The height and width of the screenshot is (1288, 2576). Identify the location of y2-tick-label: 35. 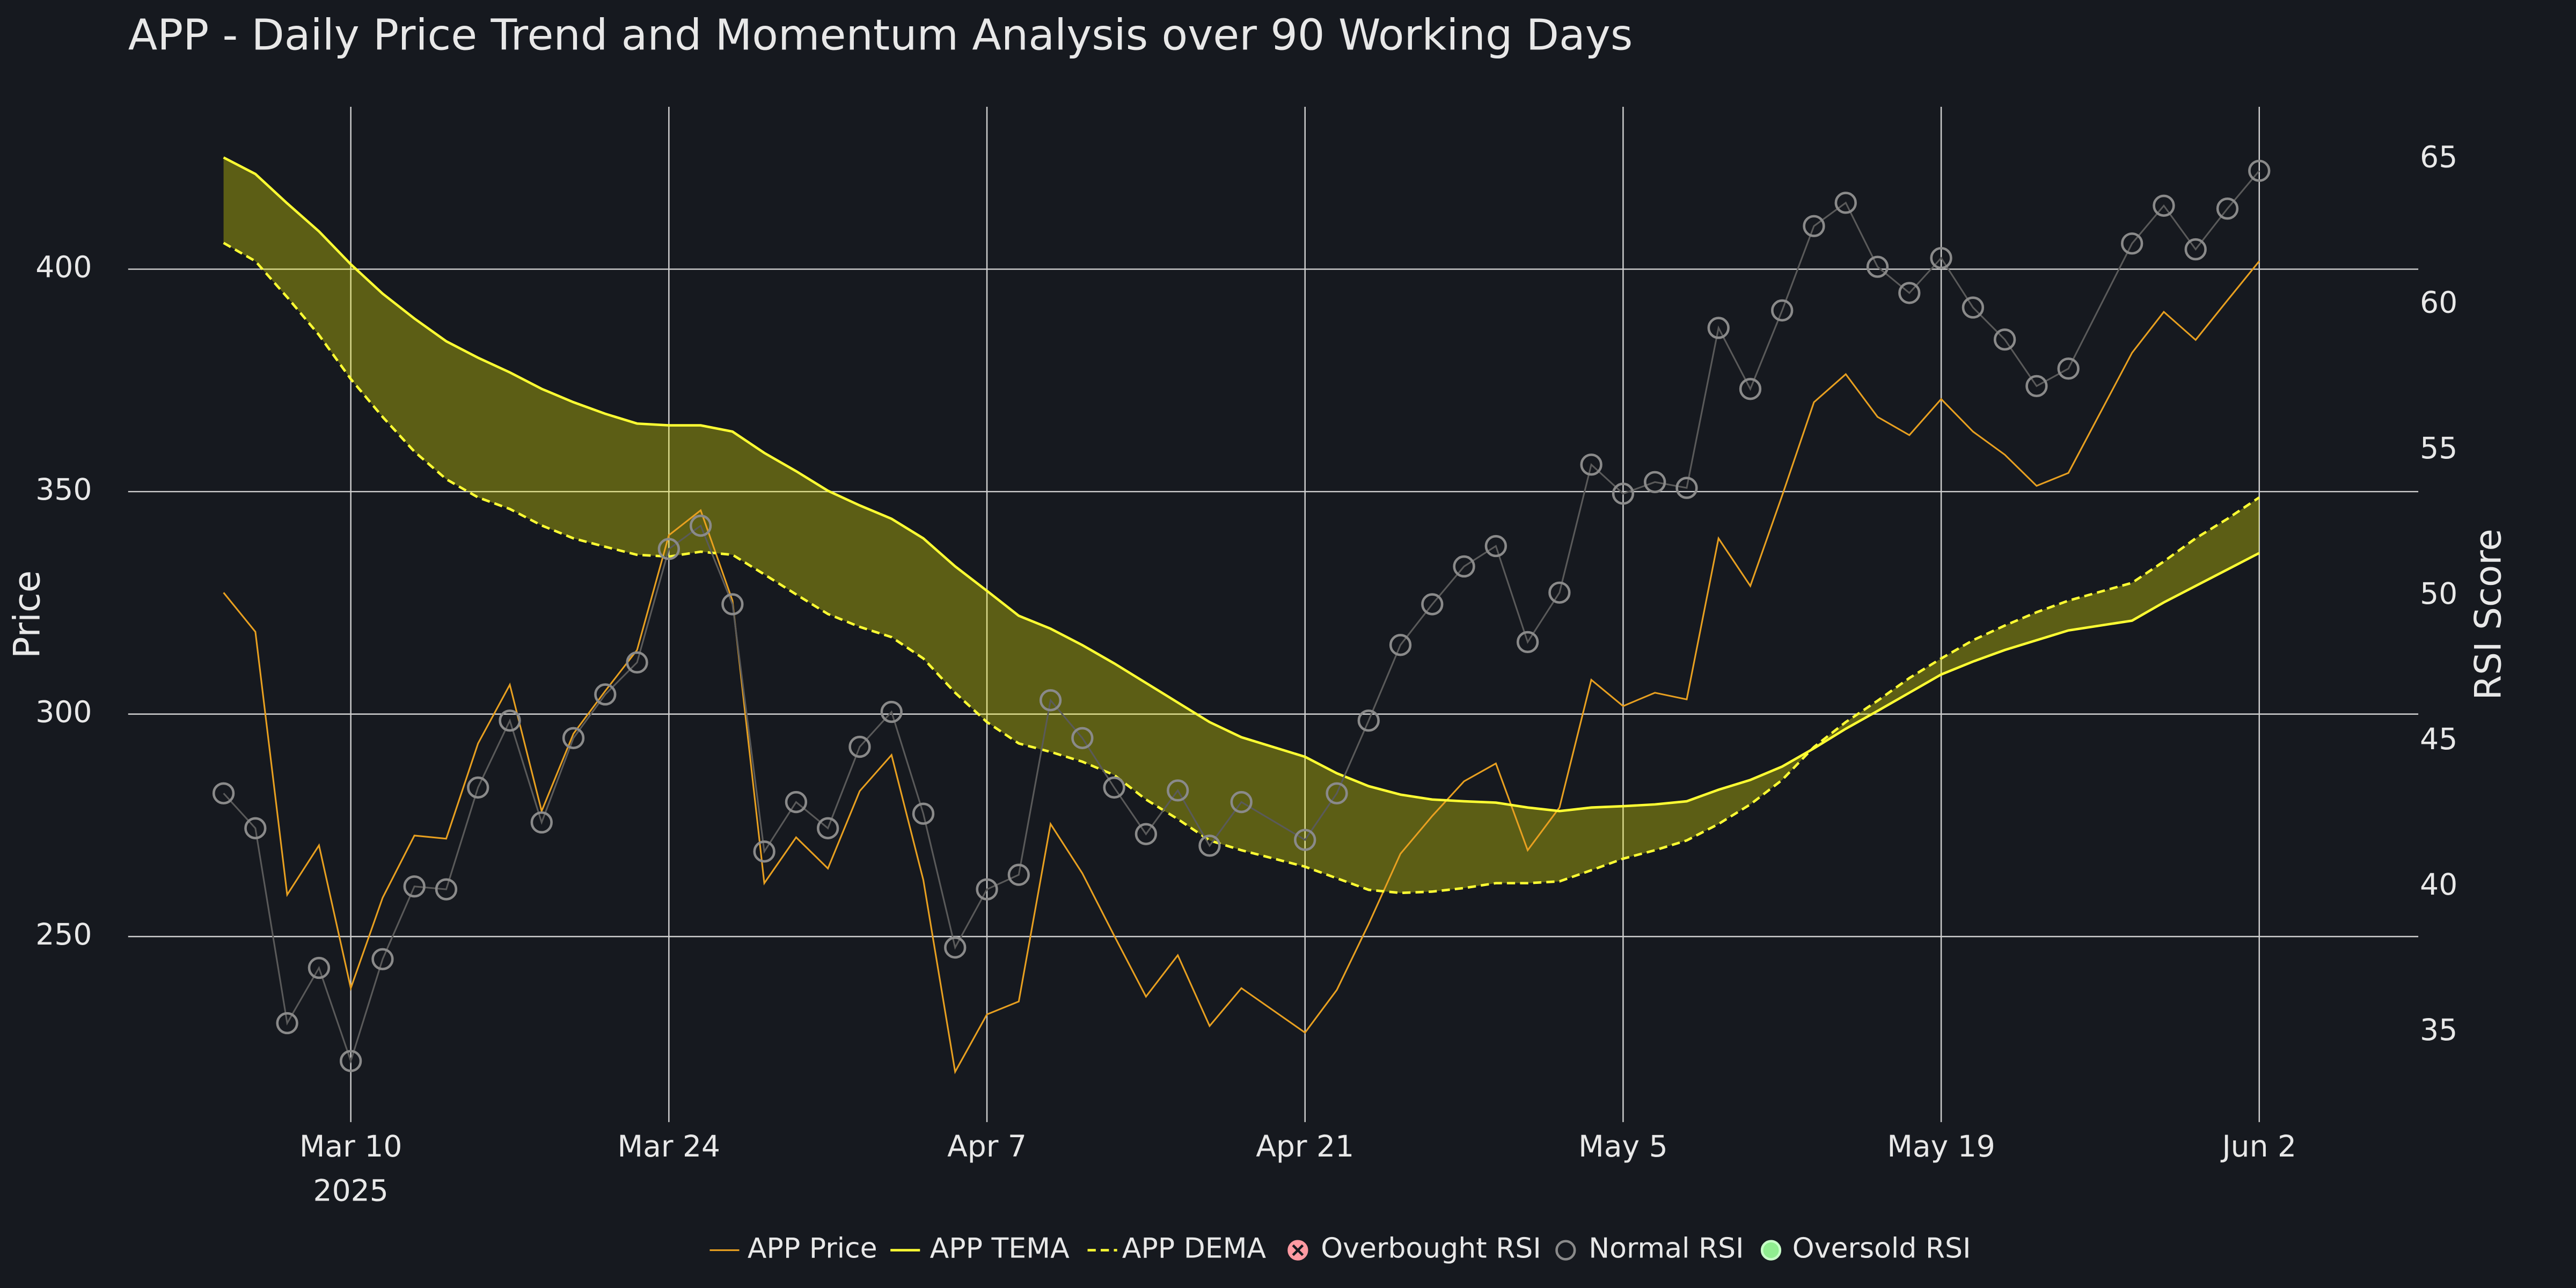
(2438, 1030).